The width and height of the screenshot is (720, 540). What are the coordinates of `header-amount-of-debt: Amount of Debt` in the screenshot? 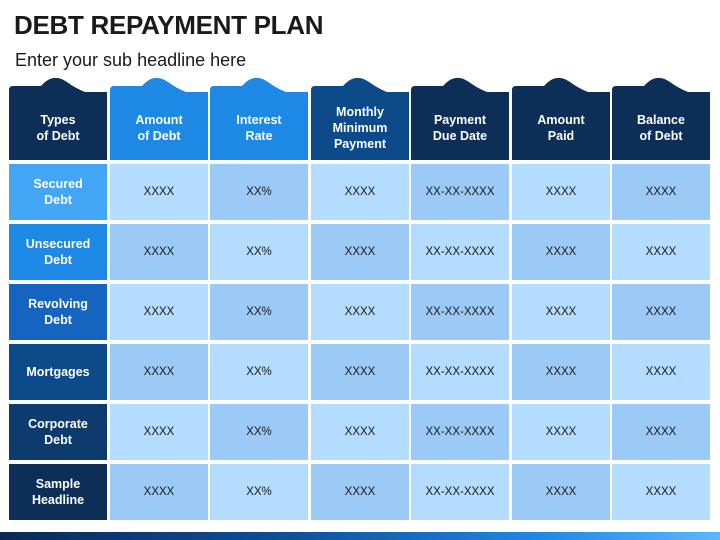 It's located at (159, 118).